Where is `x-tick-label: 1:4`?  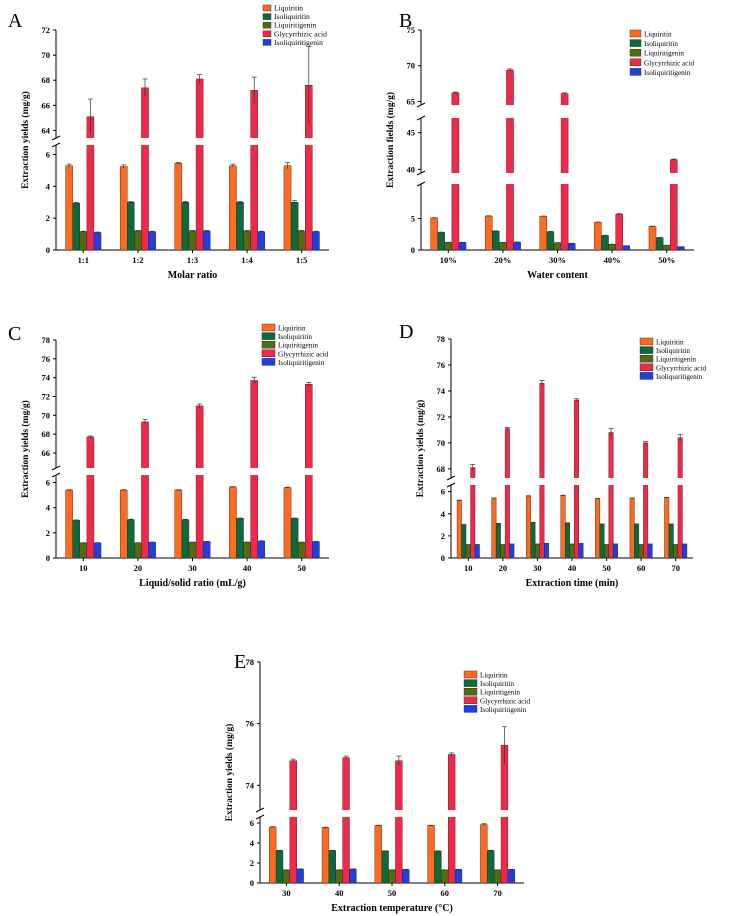 x-tick-label: 1:4 is located at coordinates (247, 260).